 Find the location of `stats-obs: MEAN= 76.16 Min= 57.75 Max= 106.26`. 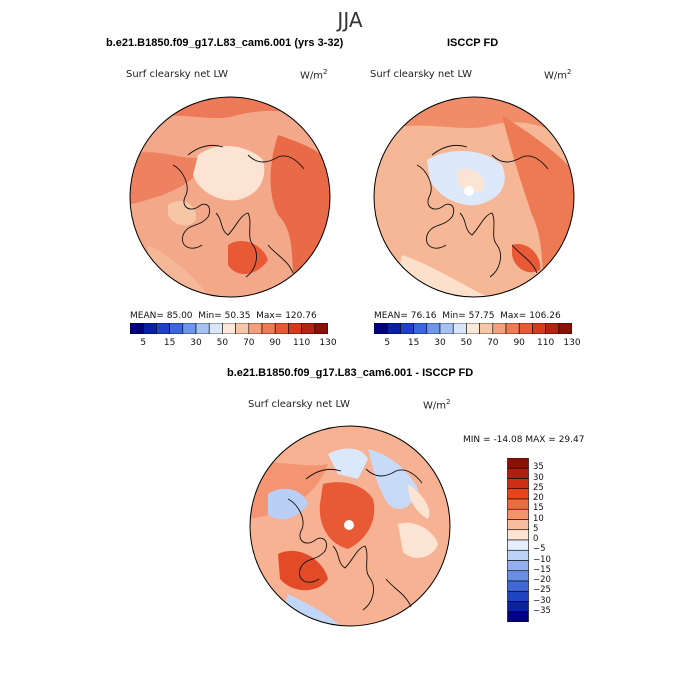

stats-obs: MEAN= 76.16 Min= 57.75 Max= 106.26 is located at coordinates (467, 316).